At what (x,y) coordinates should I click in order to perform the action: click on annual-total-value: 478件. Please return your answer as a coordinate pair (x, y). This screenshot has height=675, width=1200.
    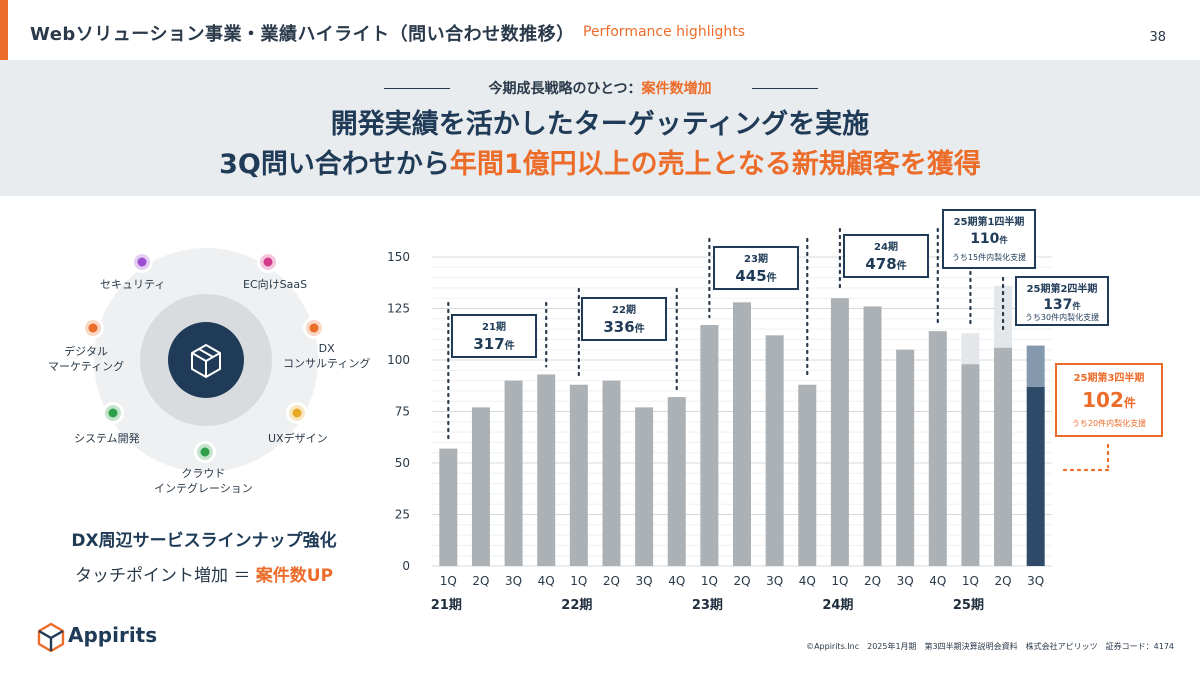
    Looking at the image, I should click on (885, 264).